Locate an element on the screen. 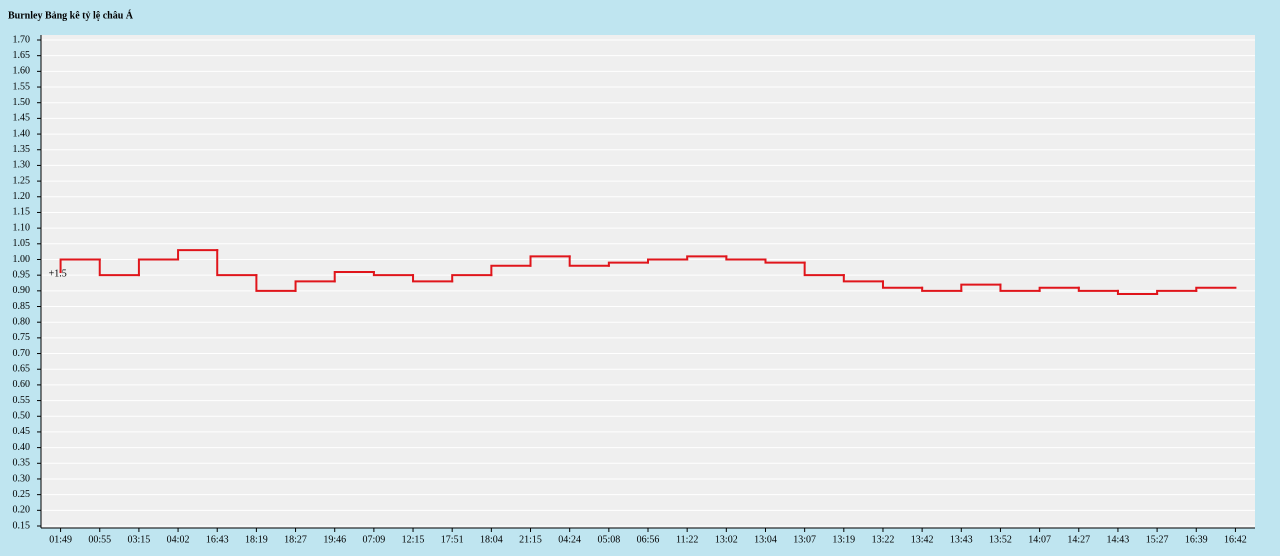  x-tick-label: 15:27 is located at coordinates (1157, 539).